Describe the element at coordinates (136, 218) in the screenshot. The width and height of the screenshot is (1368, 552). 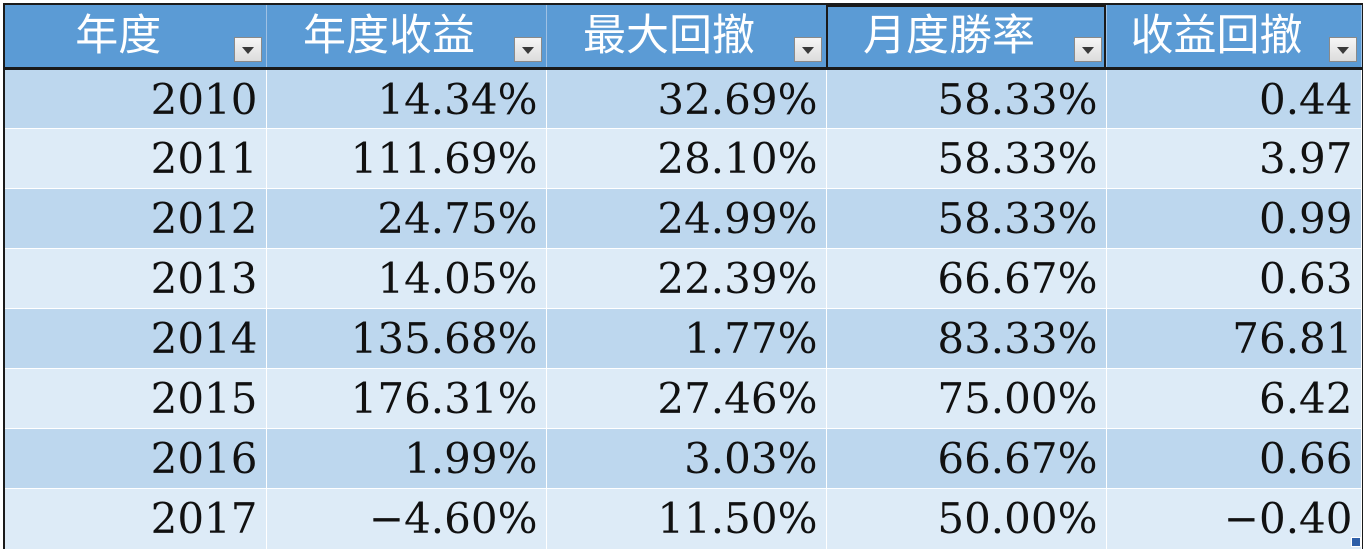
I see `cell-year: 2012` at that location.